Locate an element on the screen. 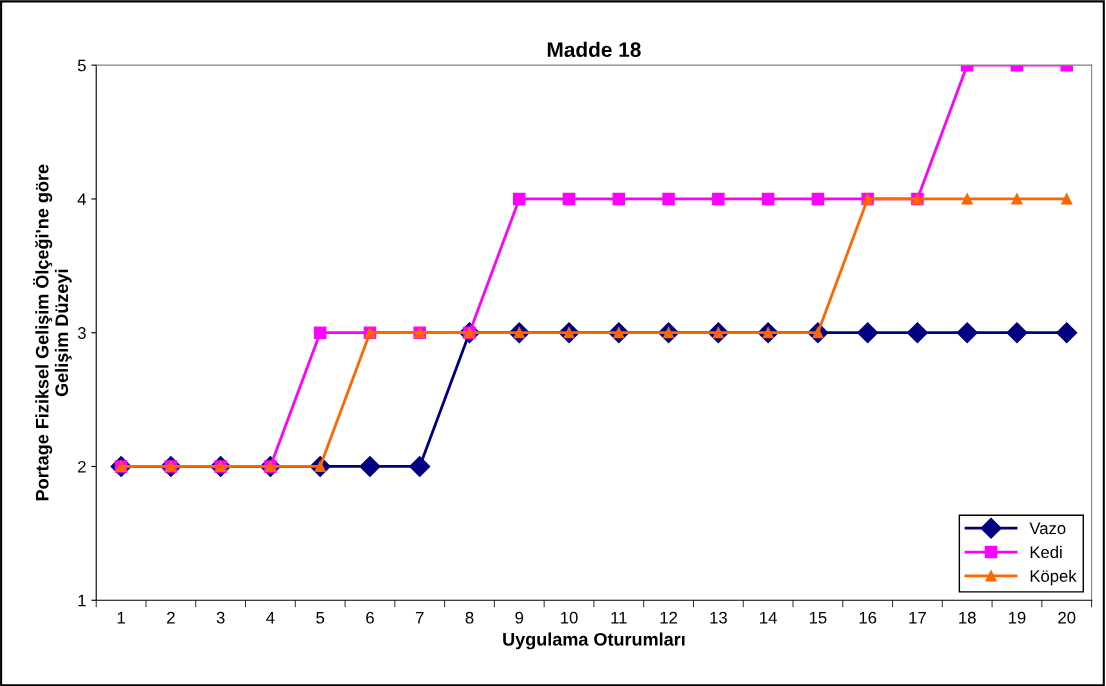  x-tick-label: 6 is located at coordinates (370, 617).